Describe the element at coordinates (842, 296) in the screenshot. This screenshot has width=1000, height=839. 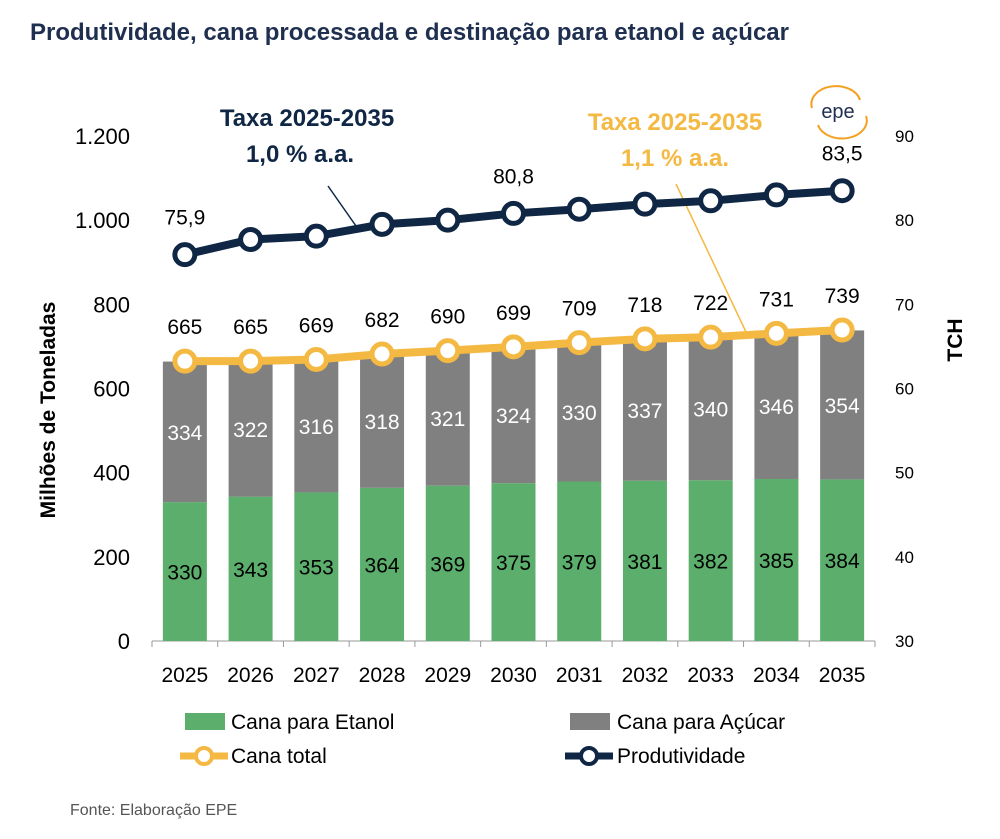
I see `cana-total-label: 739` at that location.